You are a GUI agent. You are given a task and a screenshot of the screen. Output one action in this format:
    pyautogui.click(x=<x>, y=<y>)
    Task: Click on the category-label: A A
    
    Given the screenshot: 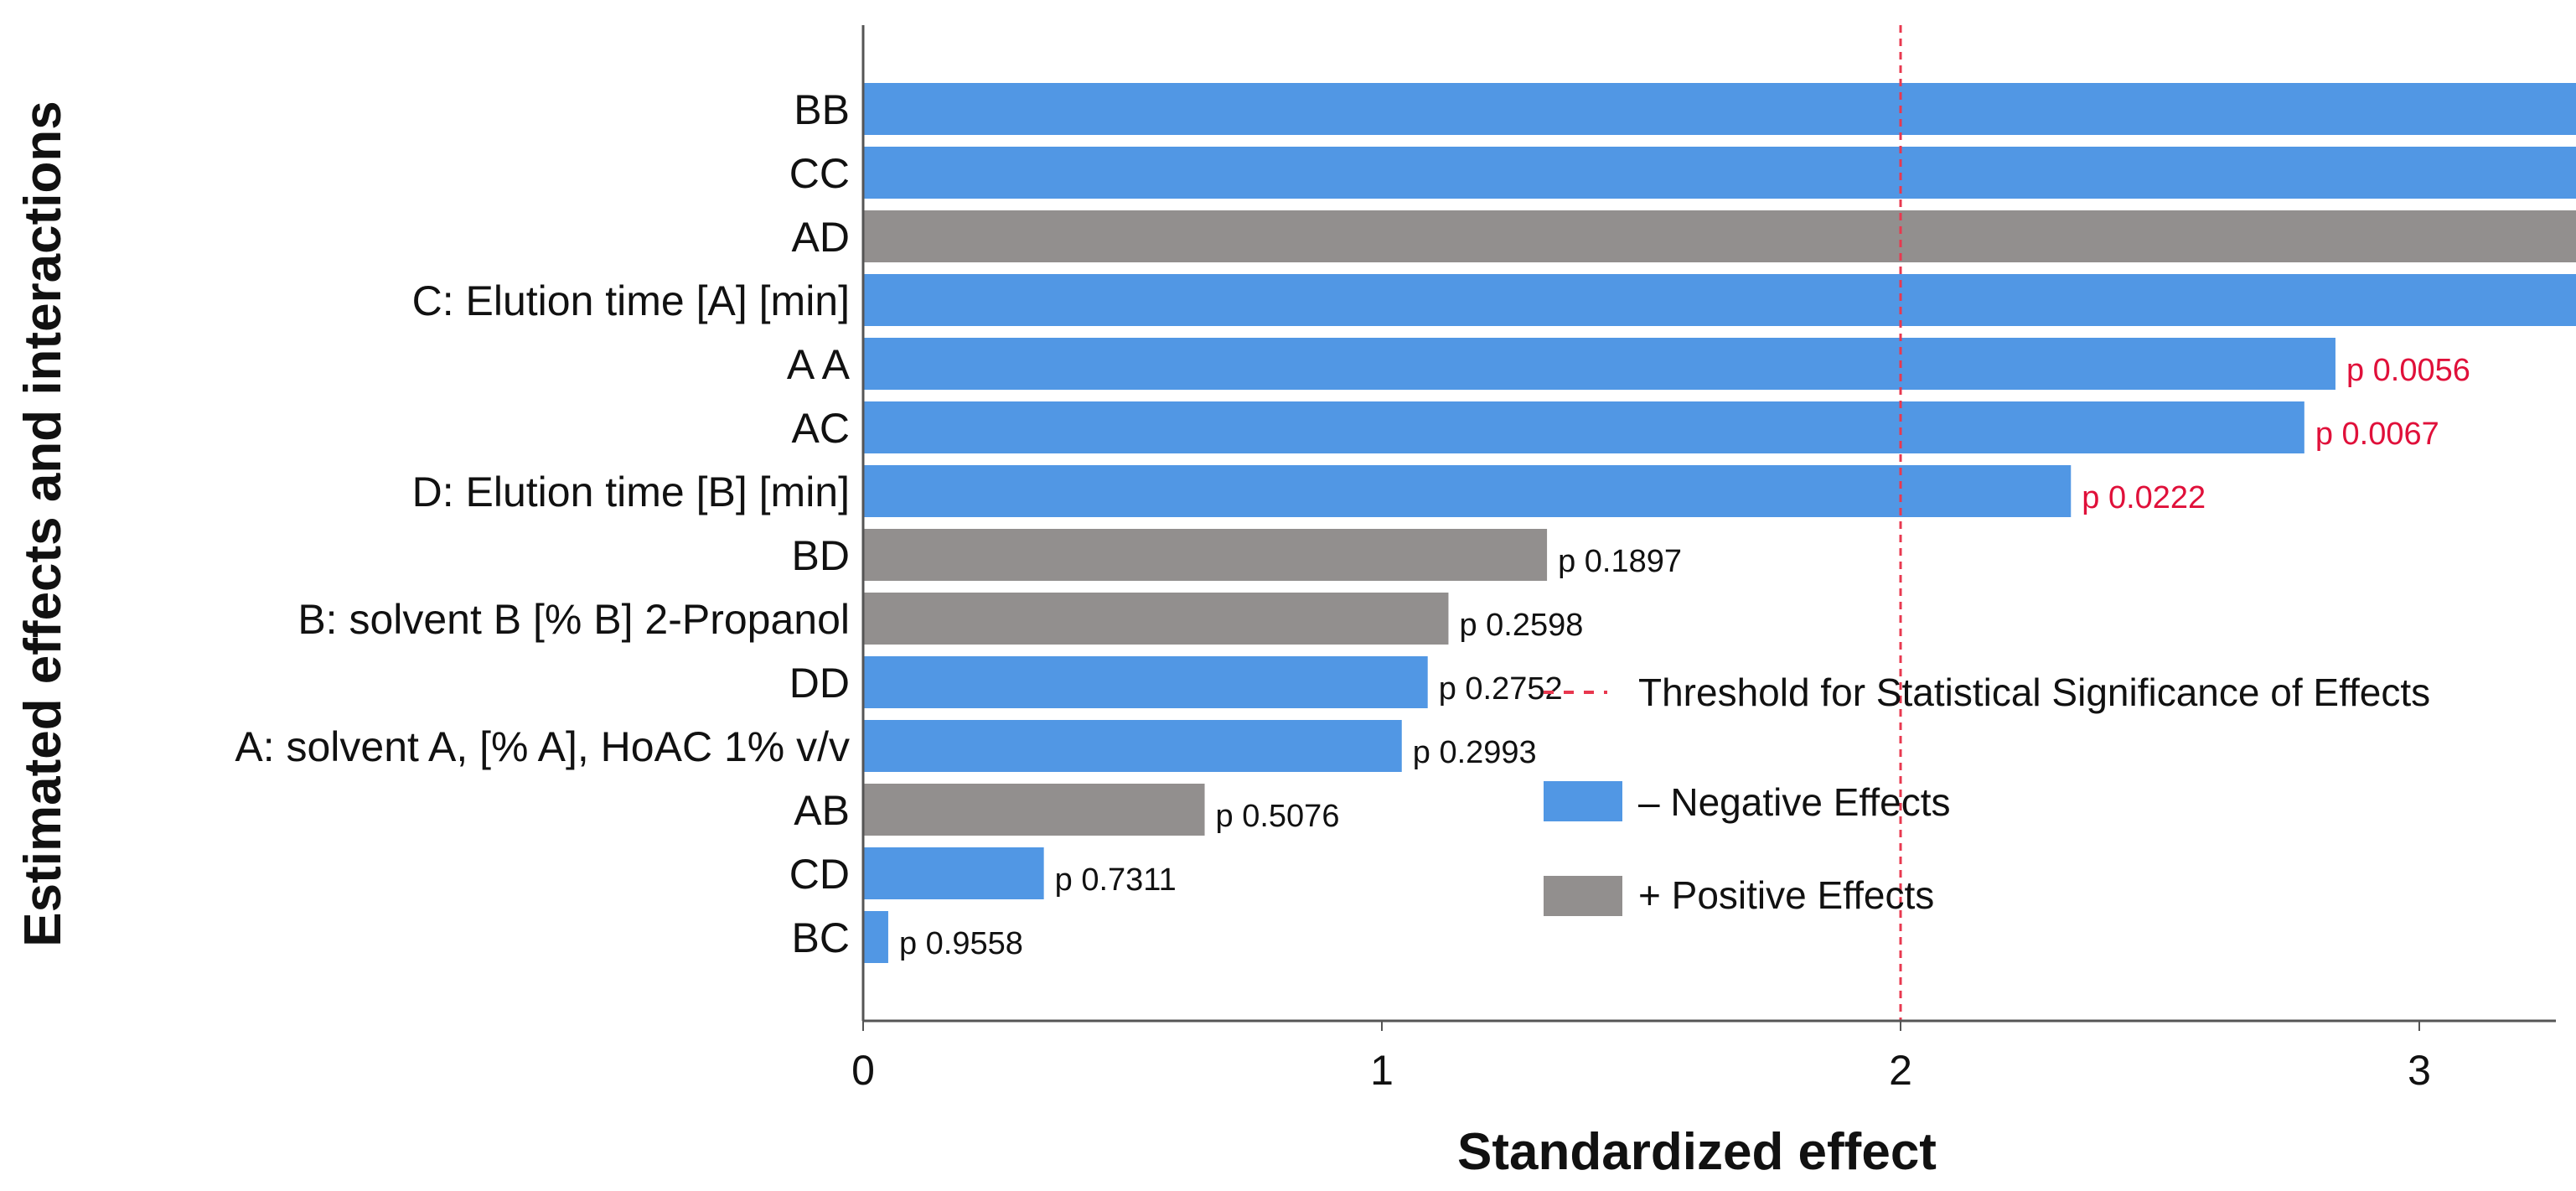 What is the action you would take?
    pyautogui.click(x=819, y=364)
    